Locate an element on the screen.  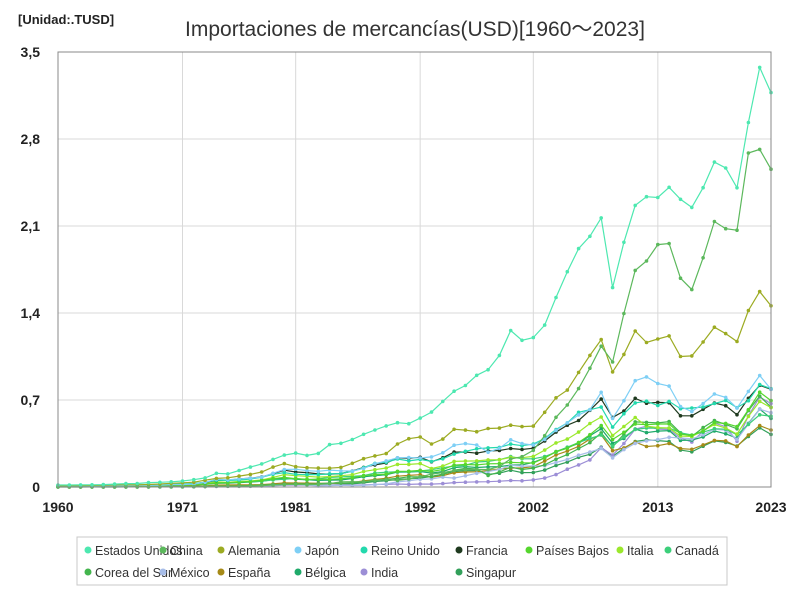
y-tick-label: 3,5 is located at coordinates (31, 52).